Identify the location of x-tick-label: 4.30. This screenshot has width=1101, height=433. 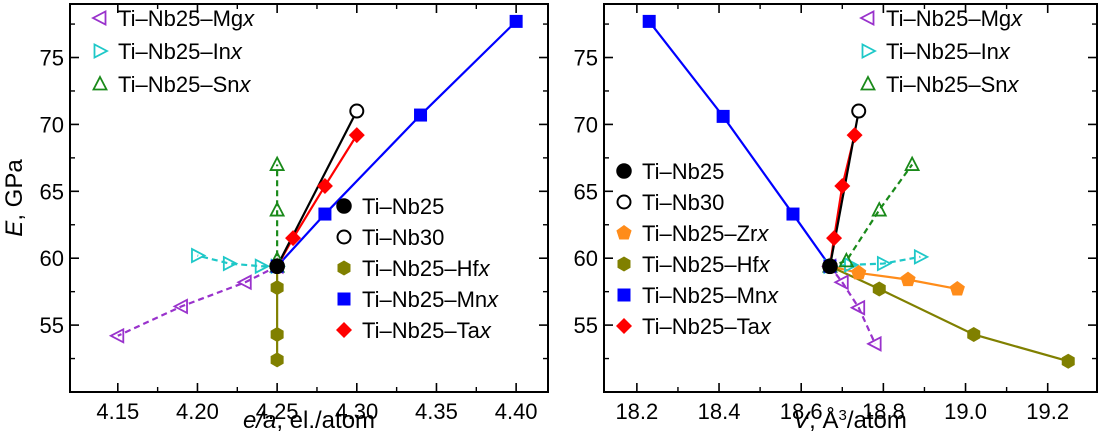
(356, 411).